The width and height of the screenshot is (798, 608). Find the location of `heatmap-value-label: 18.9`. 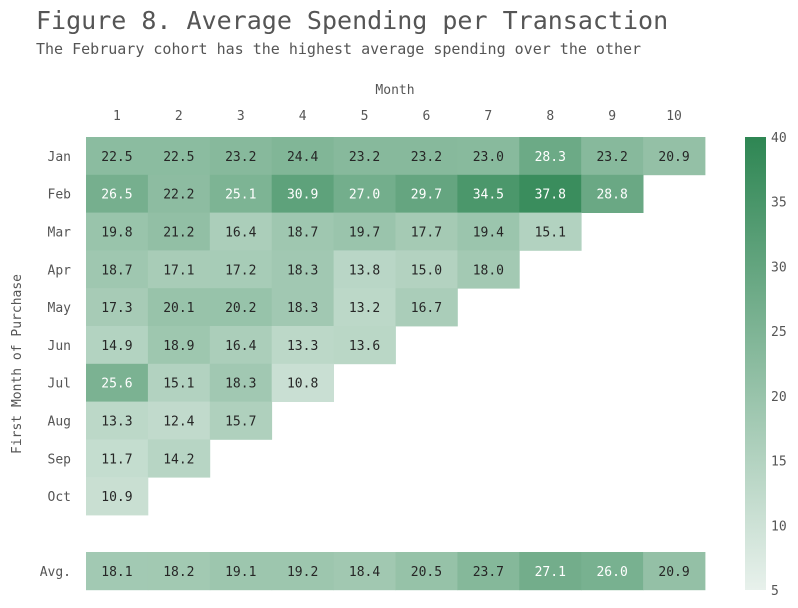

heatmap-value-label: 18.9 is located at coordinates (178, 346).